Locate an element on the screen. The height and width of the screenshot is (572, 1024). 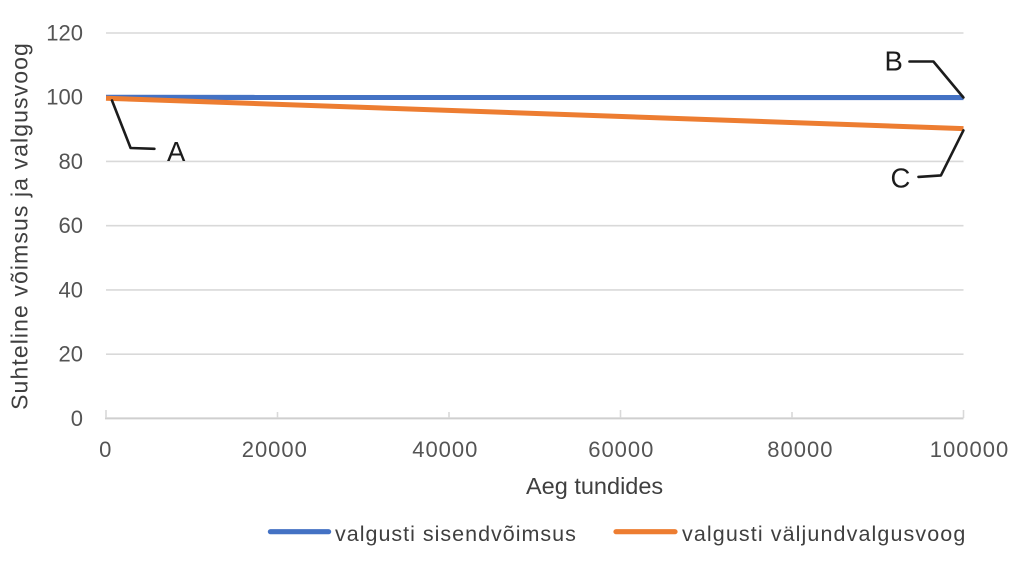
svg-text: 100000 is located at coordinates (969, 449).